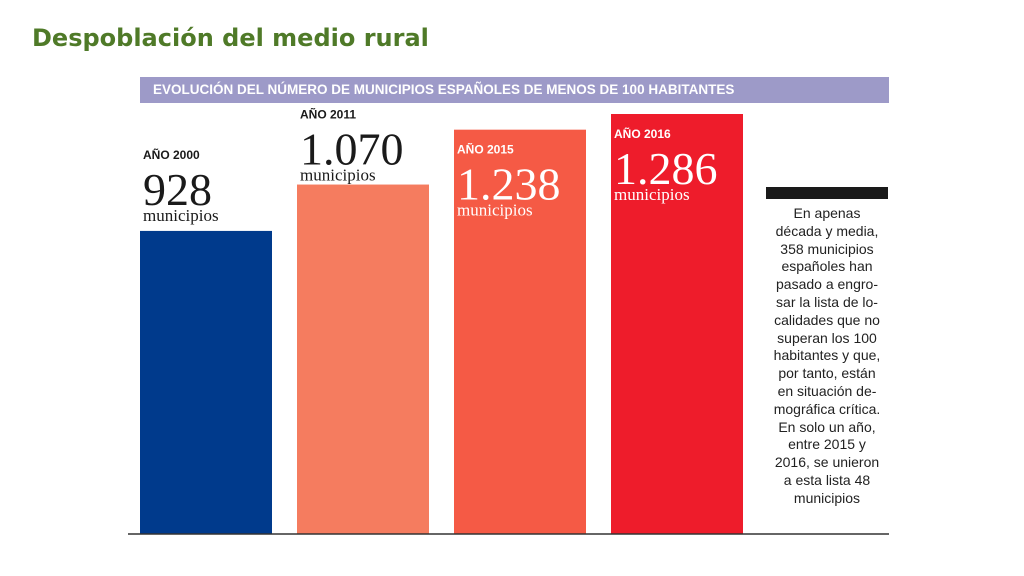 Image resolution: width=1024 pixels, height=576 pixels. Describe the element at coordinates (509, 184) in the screenshot. I see `value-label-2: 1.238` at that location.